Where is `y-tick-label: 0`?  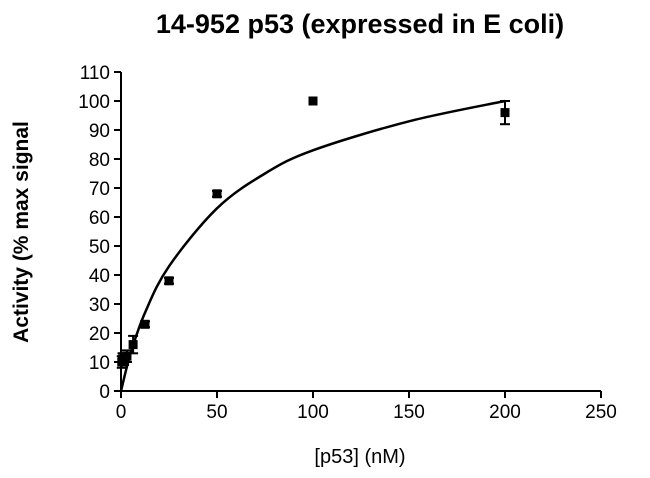
y-tick-label: 0 is located at coordinates (104, 392).